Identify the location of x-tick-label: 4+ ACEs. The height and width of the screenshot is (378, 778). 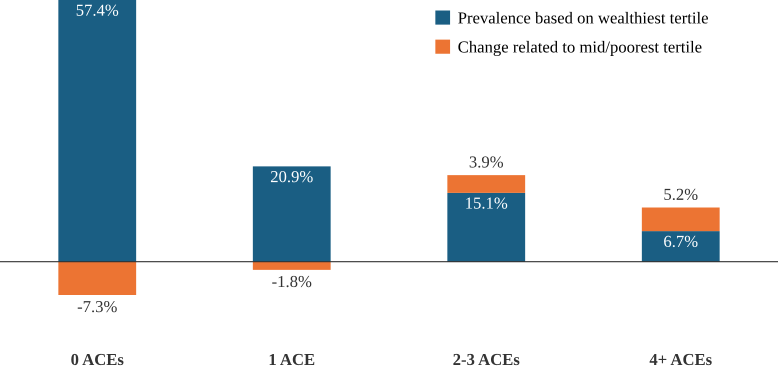
(681, 360).